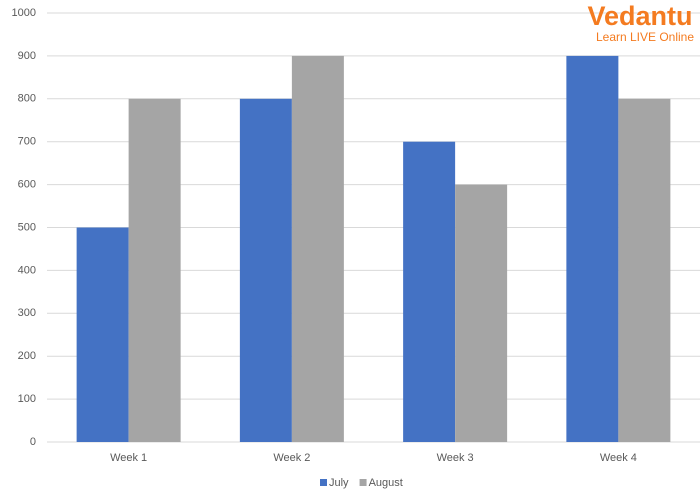 The height and width of the screenshot is (492, 700). Describe the element at coordinates (27, 227) in the screenshot. I see `y-tick-label: 500` at that location.